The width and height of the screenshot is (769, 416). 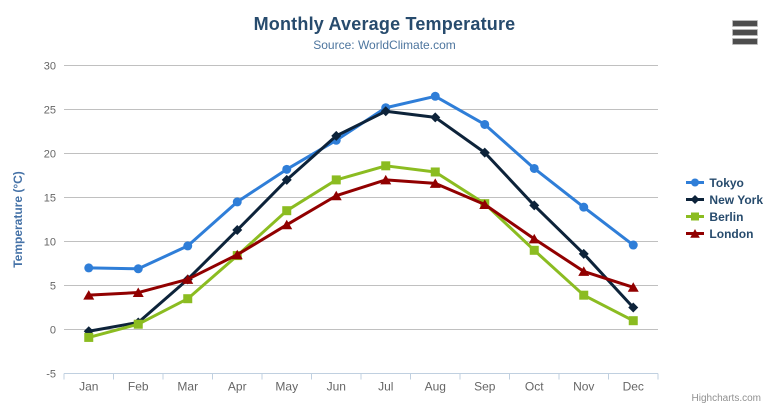 What do you see at coordinates (88, 387) in the screenshot?
I see `x-axis-label: Jan` at bounding box center [88, 387].